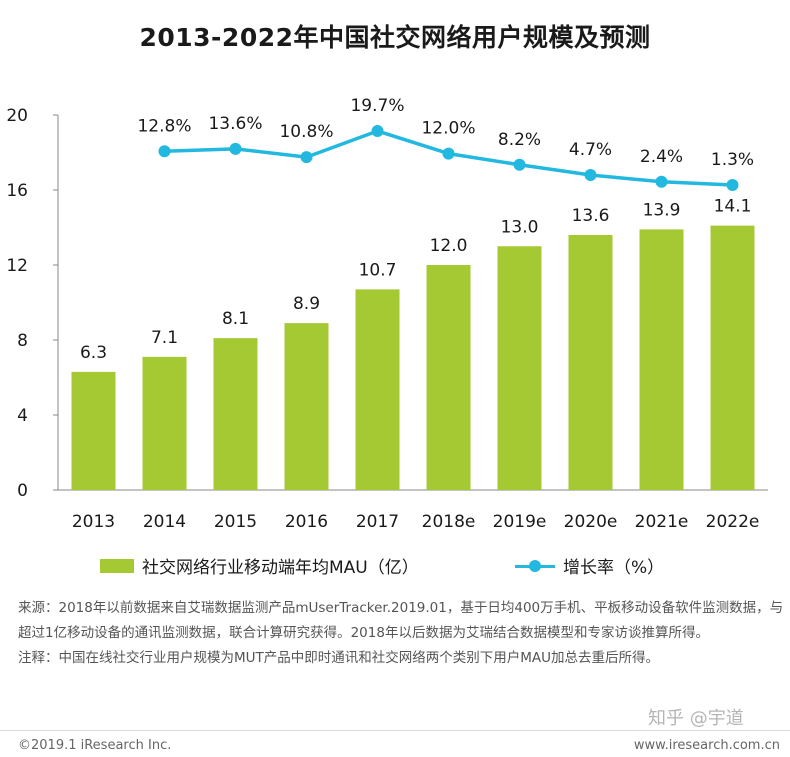  I want to click on y-tick-label: 0, so click(22, 491).